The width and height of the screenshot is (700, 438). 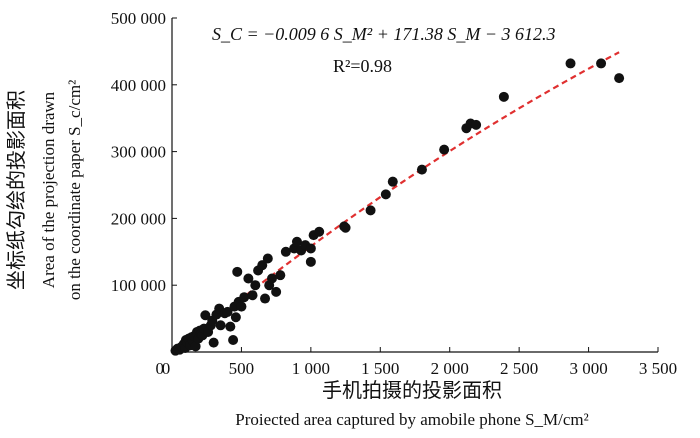 I want to click on y-axis-title-en-line1: Area of the projection drawn, so click(x=48, y=189).